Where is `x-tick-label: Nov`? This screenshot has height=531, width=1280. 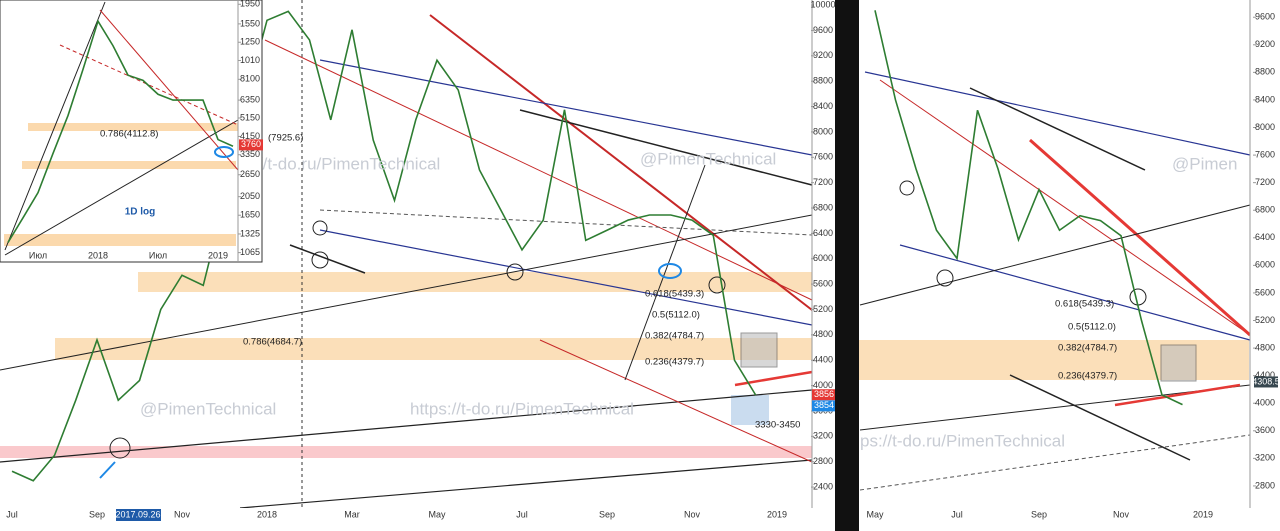 x-tick-label: Nov is located at coordinates (692, 514).